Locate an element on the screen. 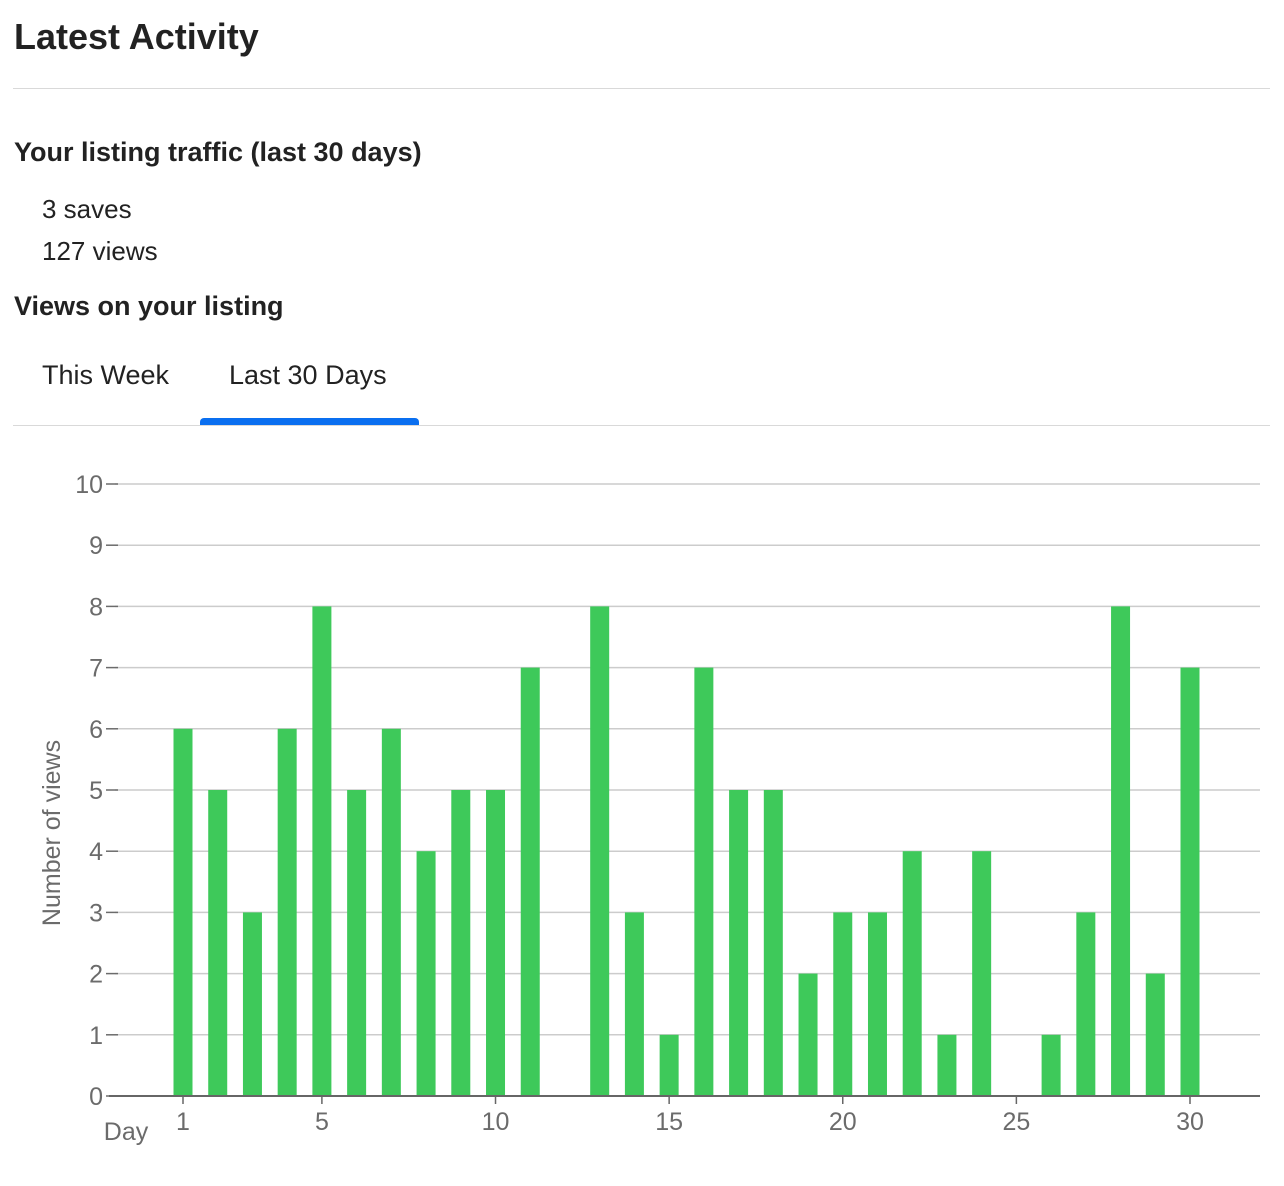  views-count: 127 views is located at coordinates (100, 251).